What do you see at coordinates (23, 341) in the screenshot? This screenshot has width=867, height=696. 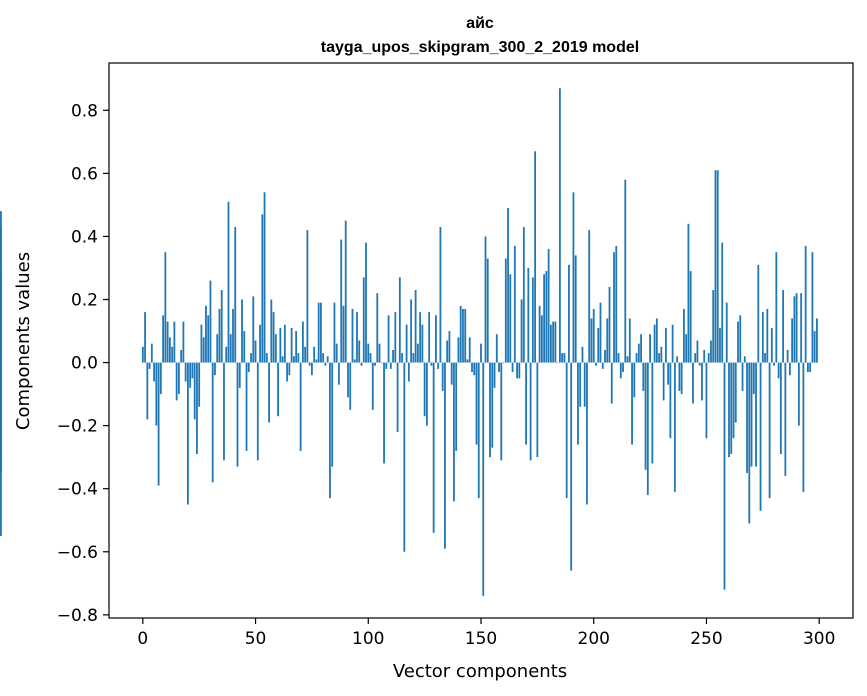 I see `y-axis-label: Components values` at bounding box center [23, 341].